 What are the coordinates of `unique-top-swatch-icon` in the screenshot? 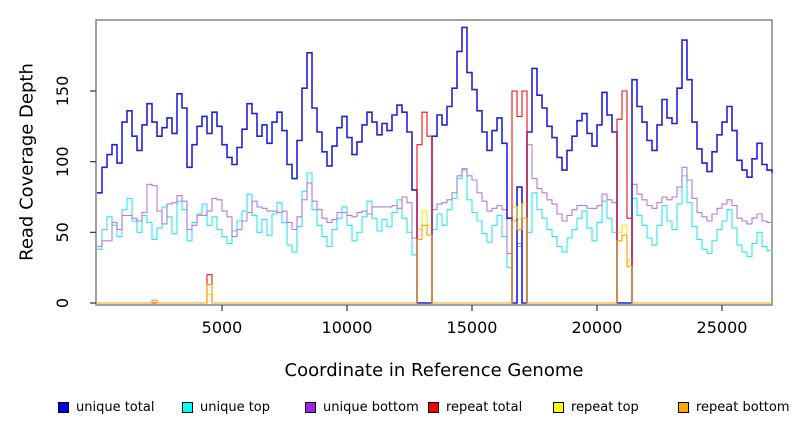 It's located at (187, 407).